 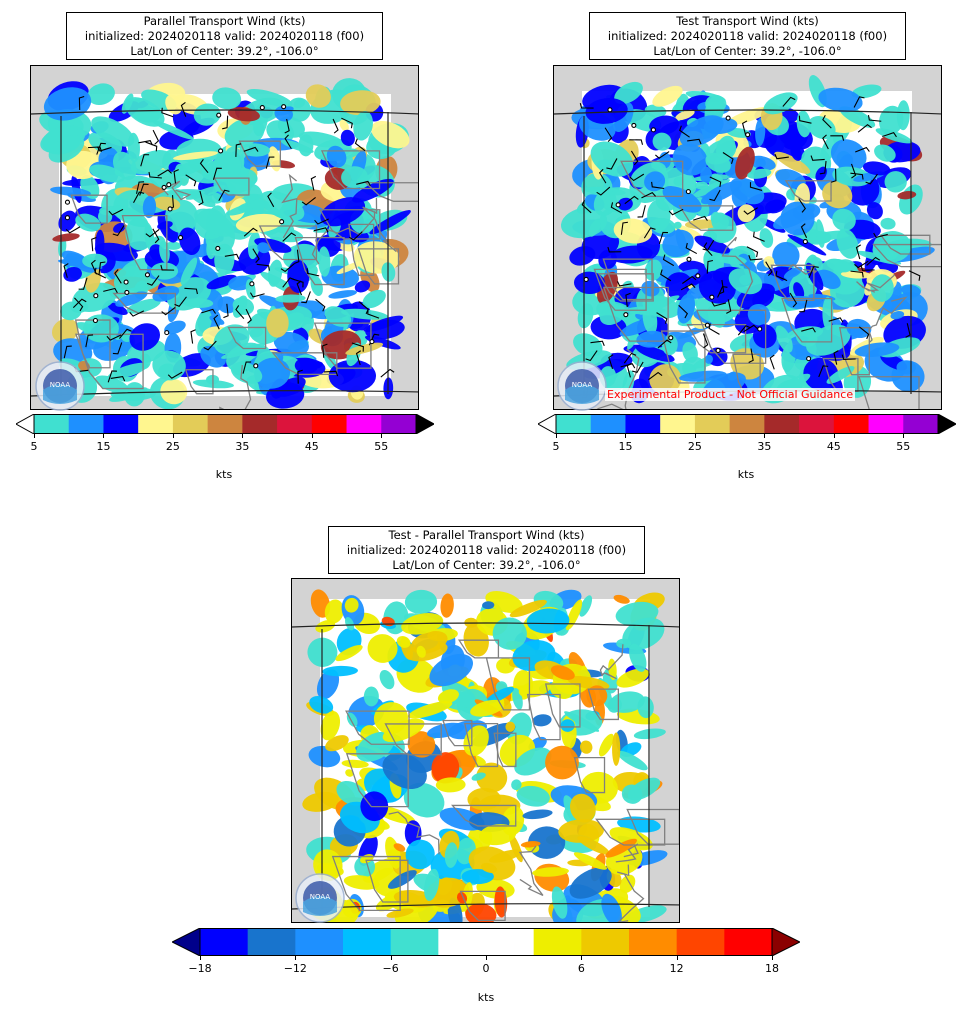 I want to click on colorbar-tick-label: 6, so click(x=581, y=968).